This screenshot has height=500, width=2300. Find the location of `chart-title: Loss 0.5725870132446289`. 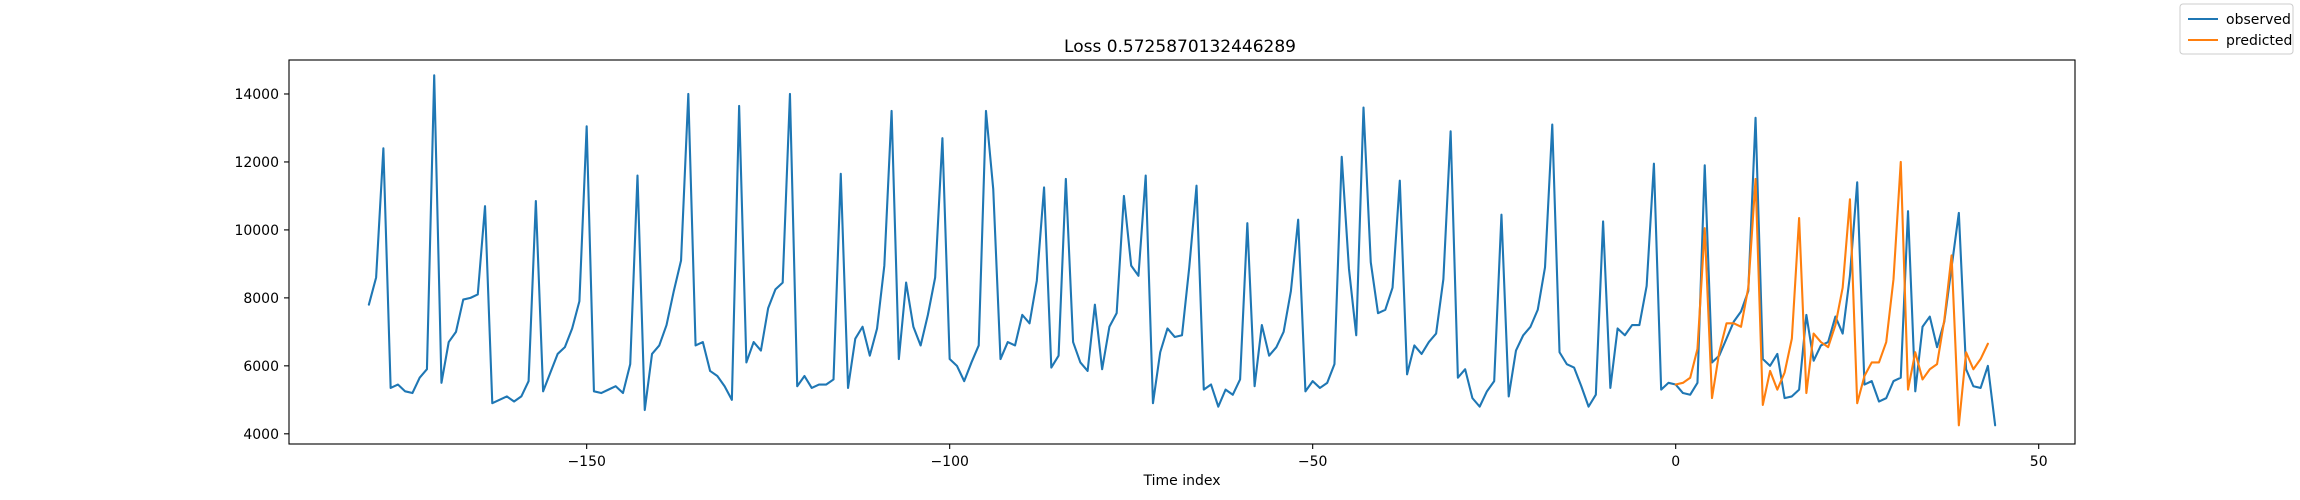

chart-title: Loss 0.5725870132446289 is located at coordinates (1180, 47).